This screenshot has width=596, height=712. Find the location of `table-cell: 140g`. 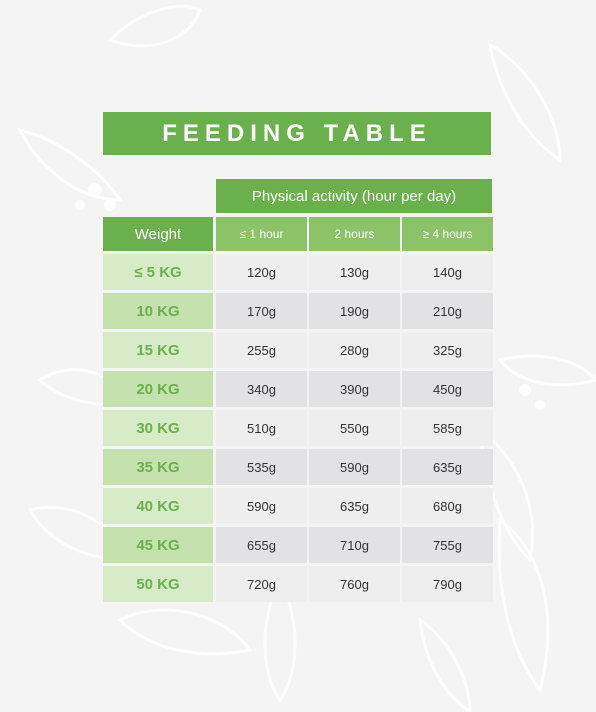

table-cell: 140g is located at coordinates (447, 272).